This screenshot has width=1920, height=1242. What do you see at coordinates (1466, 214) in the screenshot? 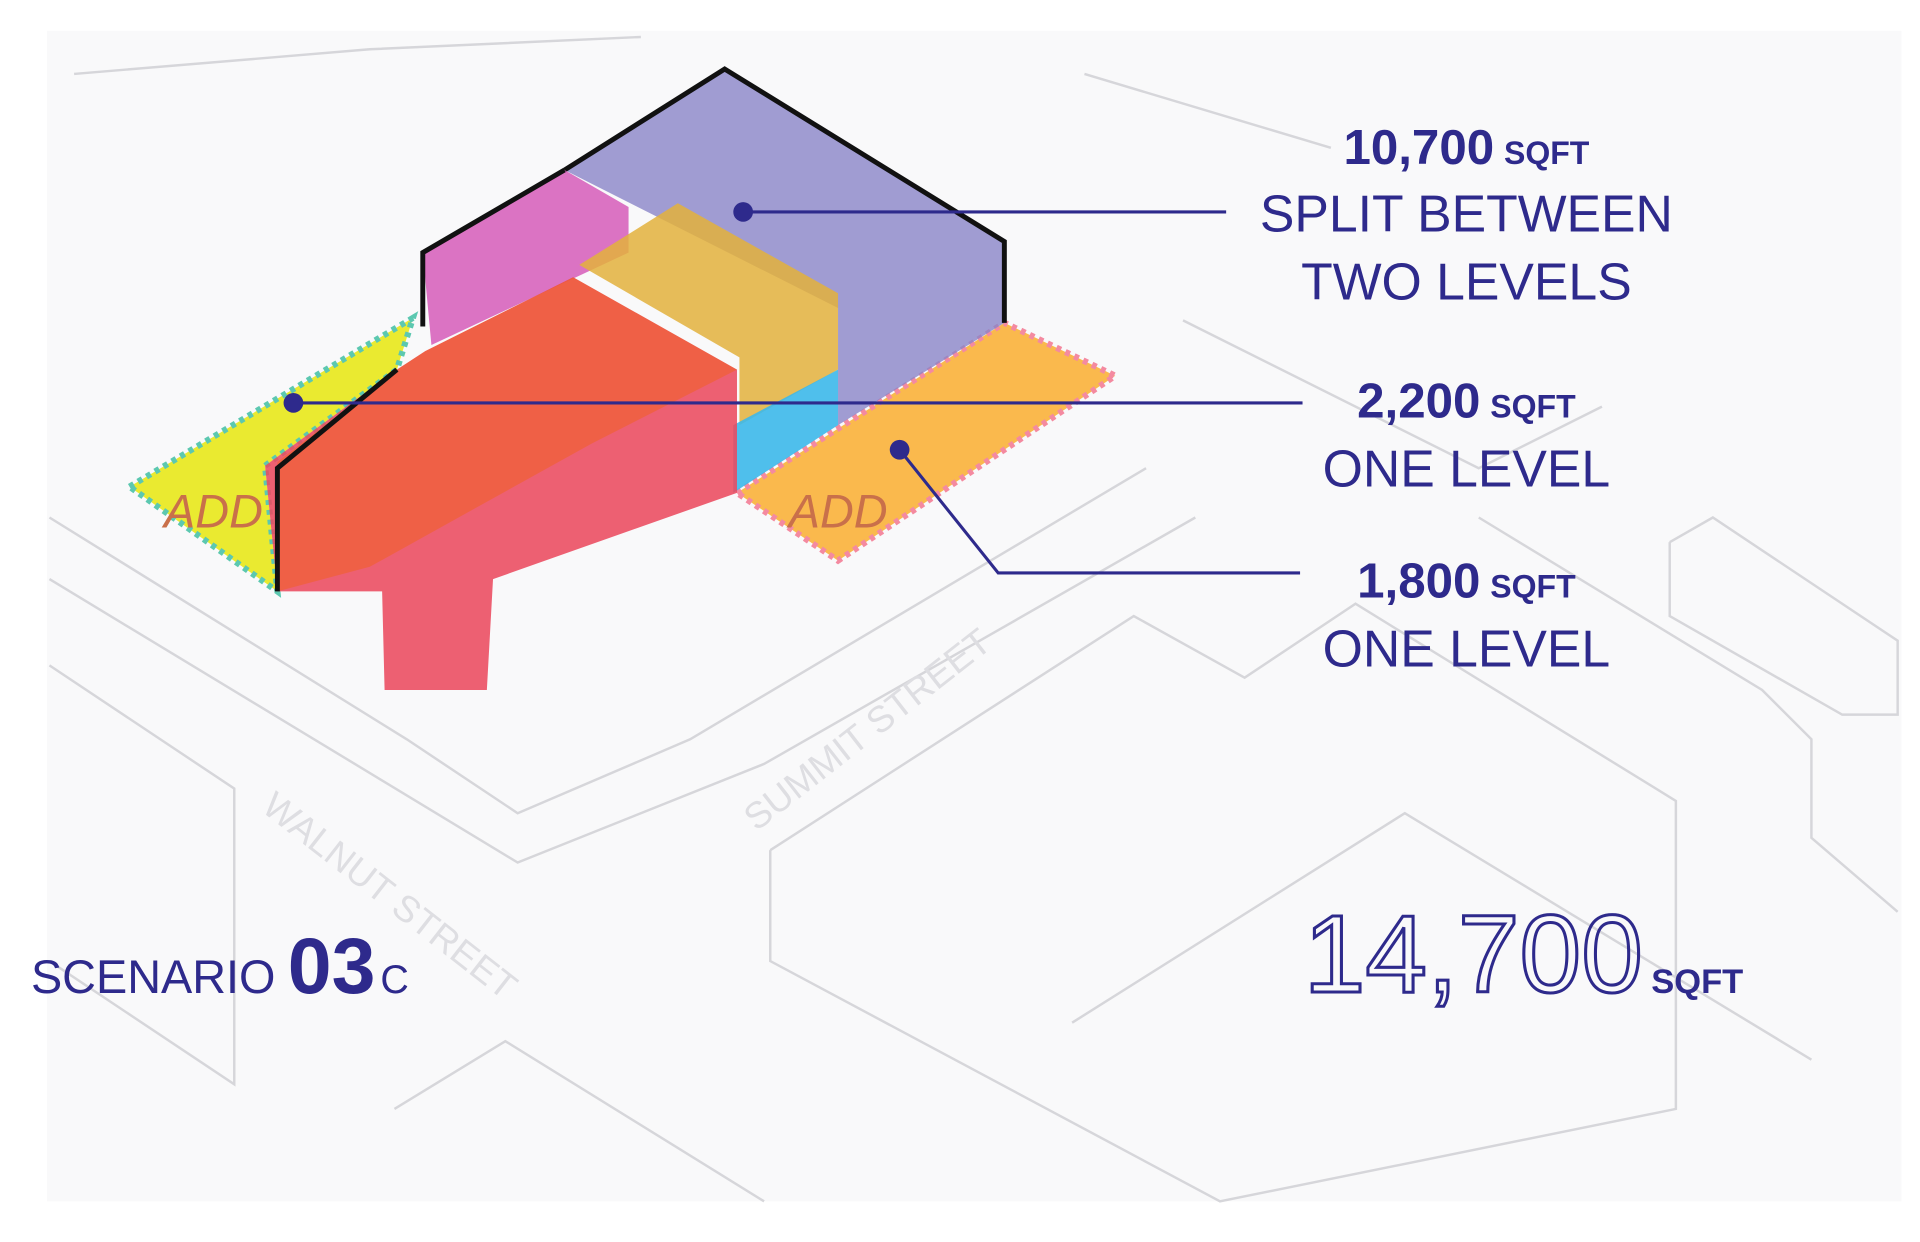
I see `area-description: SPLIT BETWEEN` at bounding box center [1466, 214].